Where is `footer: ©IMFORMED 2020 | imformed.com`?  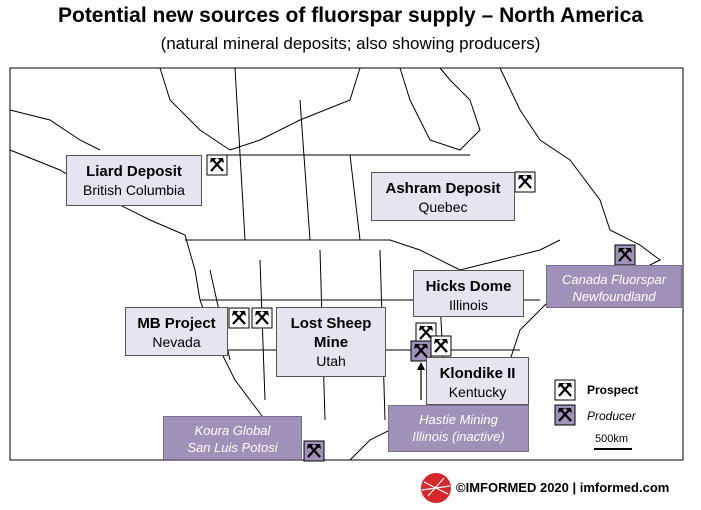
footer: ©IMFORMED 2020 | imformed.com is located at coordinates (563, 487).